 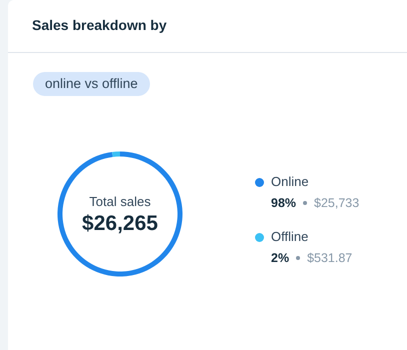 What do you see at coordinates (120, 201) in the screenshot?
I see `text: Total sales` at bounding box center [120, 201].